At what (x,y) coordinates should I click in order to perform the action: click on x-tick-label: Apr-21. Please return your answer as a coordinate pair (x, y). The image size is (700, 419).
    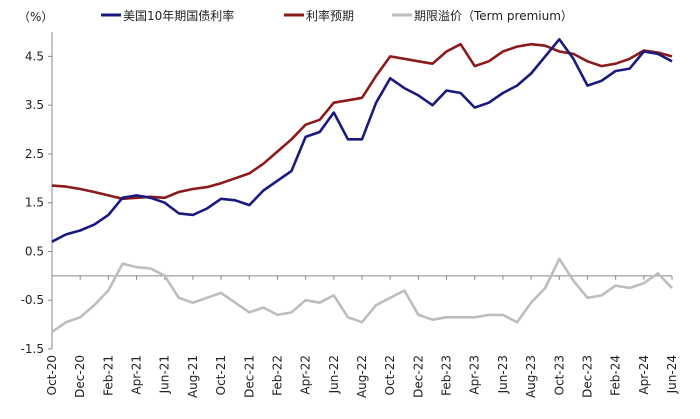
    Looking at the image, I should click on (137, 375).